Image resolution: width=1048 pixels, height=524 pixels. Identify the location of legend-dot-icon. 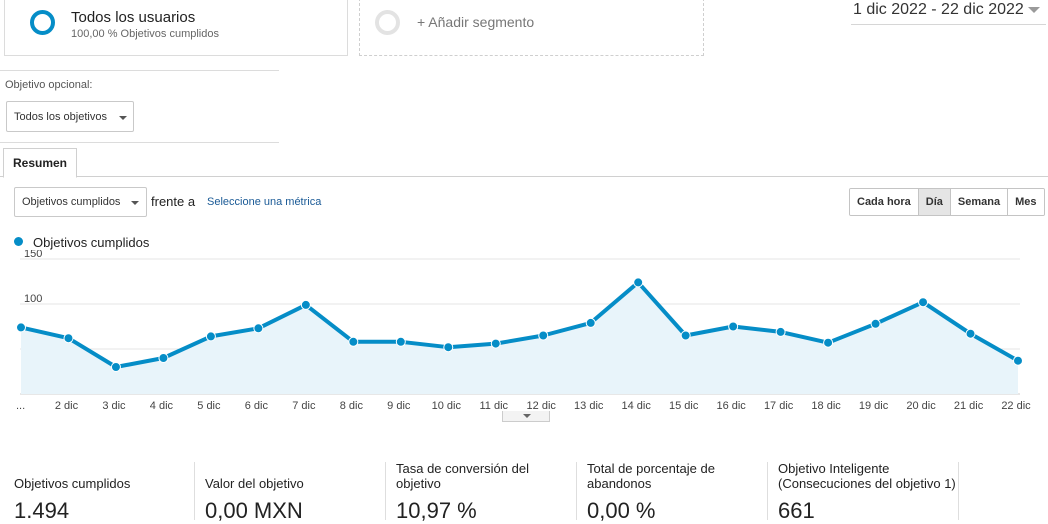
(18, 241).